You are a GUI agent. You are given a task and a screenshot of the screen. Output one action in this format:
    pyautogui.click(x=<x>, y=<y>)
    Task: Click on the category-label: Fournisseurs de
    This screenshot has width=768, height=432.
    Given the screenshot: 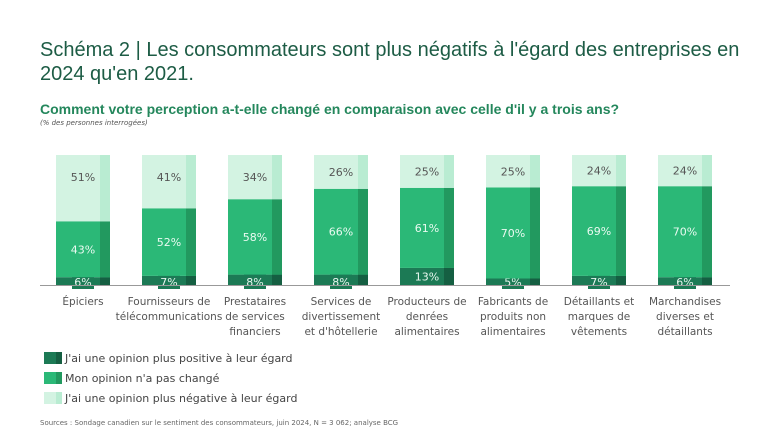 What is the action you would take?
    pyautogui.click(x=169, y=302)
    